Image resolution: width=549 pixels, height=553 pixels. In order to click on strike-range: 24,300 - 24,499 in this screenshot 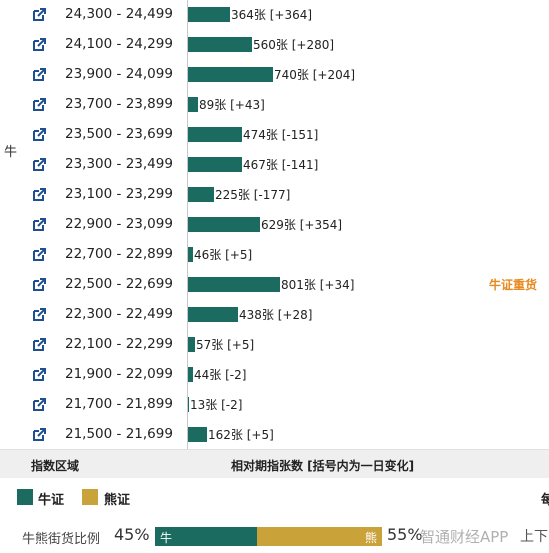, I will do `click(119, 14)`.